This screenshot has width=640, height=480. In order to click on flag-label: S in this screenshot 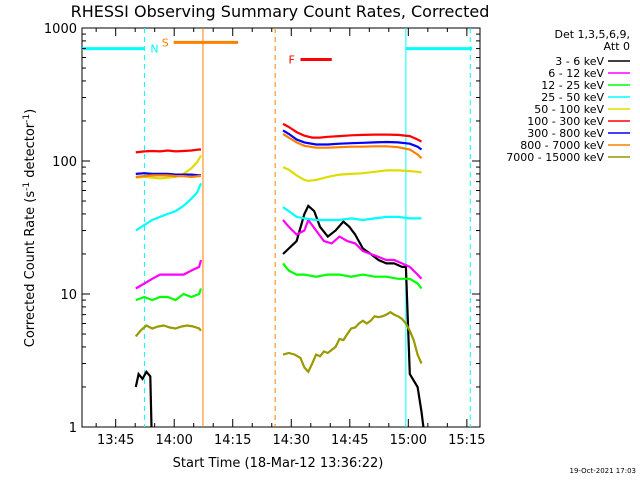, I will do `click(165, 42)`.